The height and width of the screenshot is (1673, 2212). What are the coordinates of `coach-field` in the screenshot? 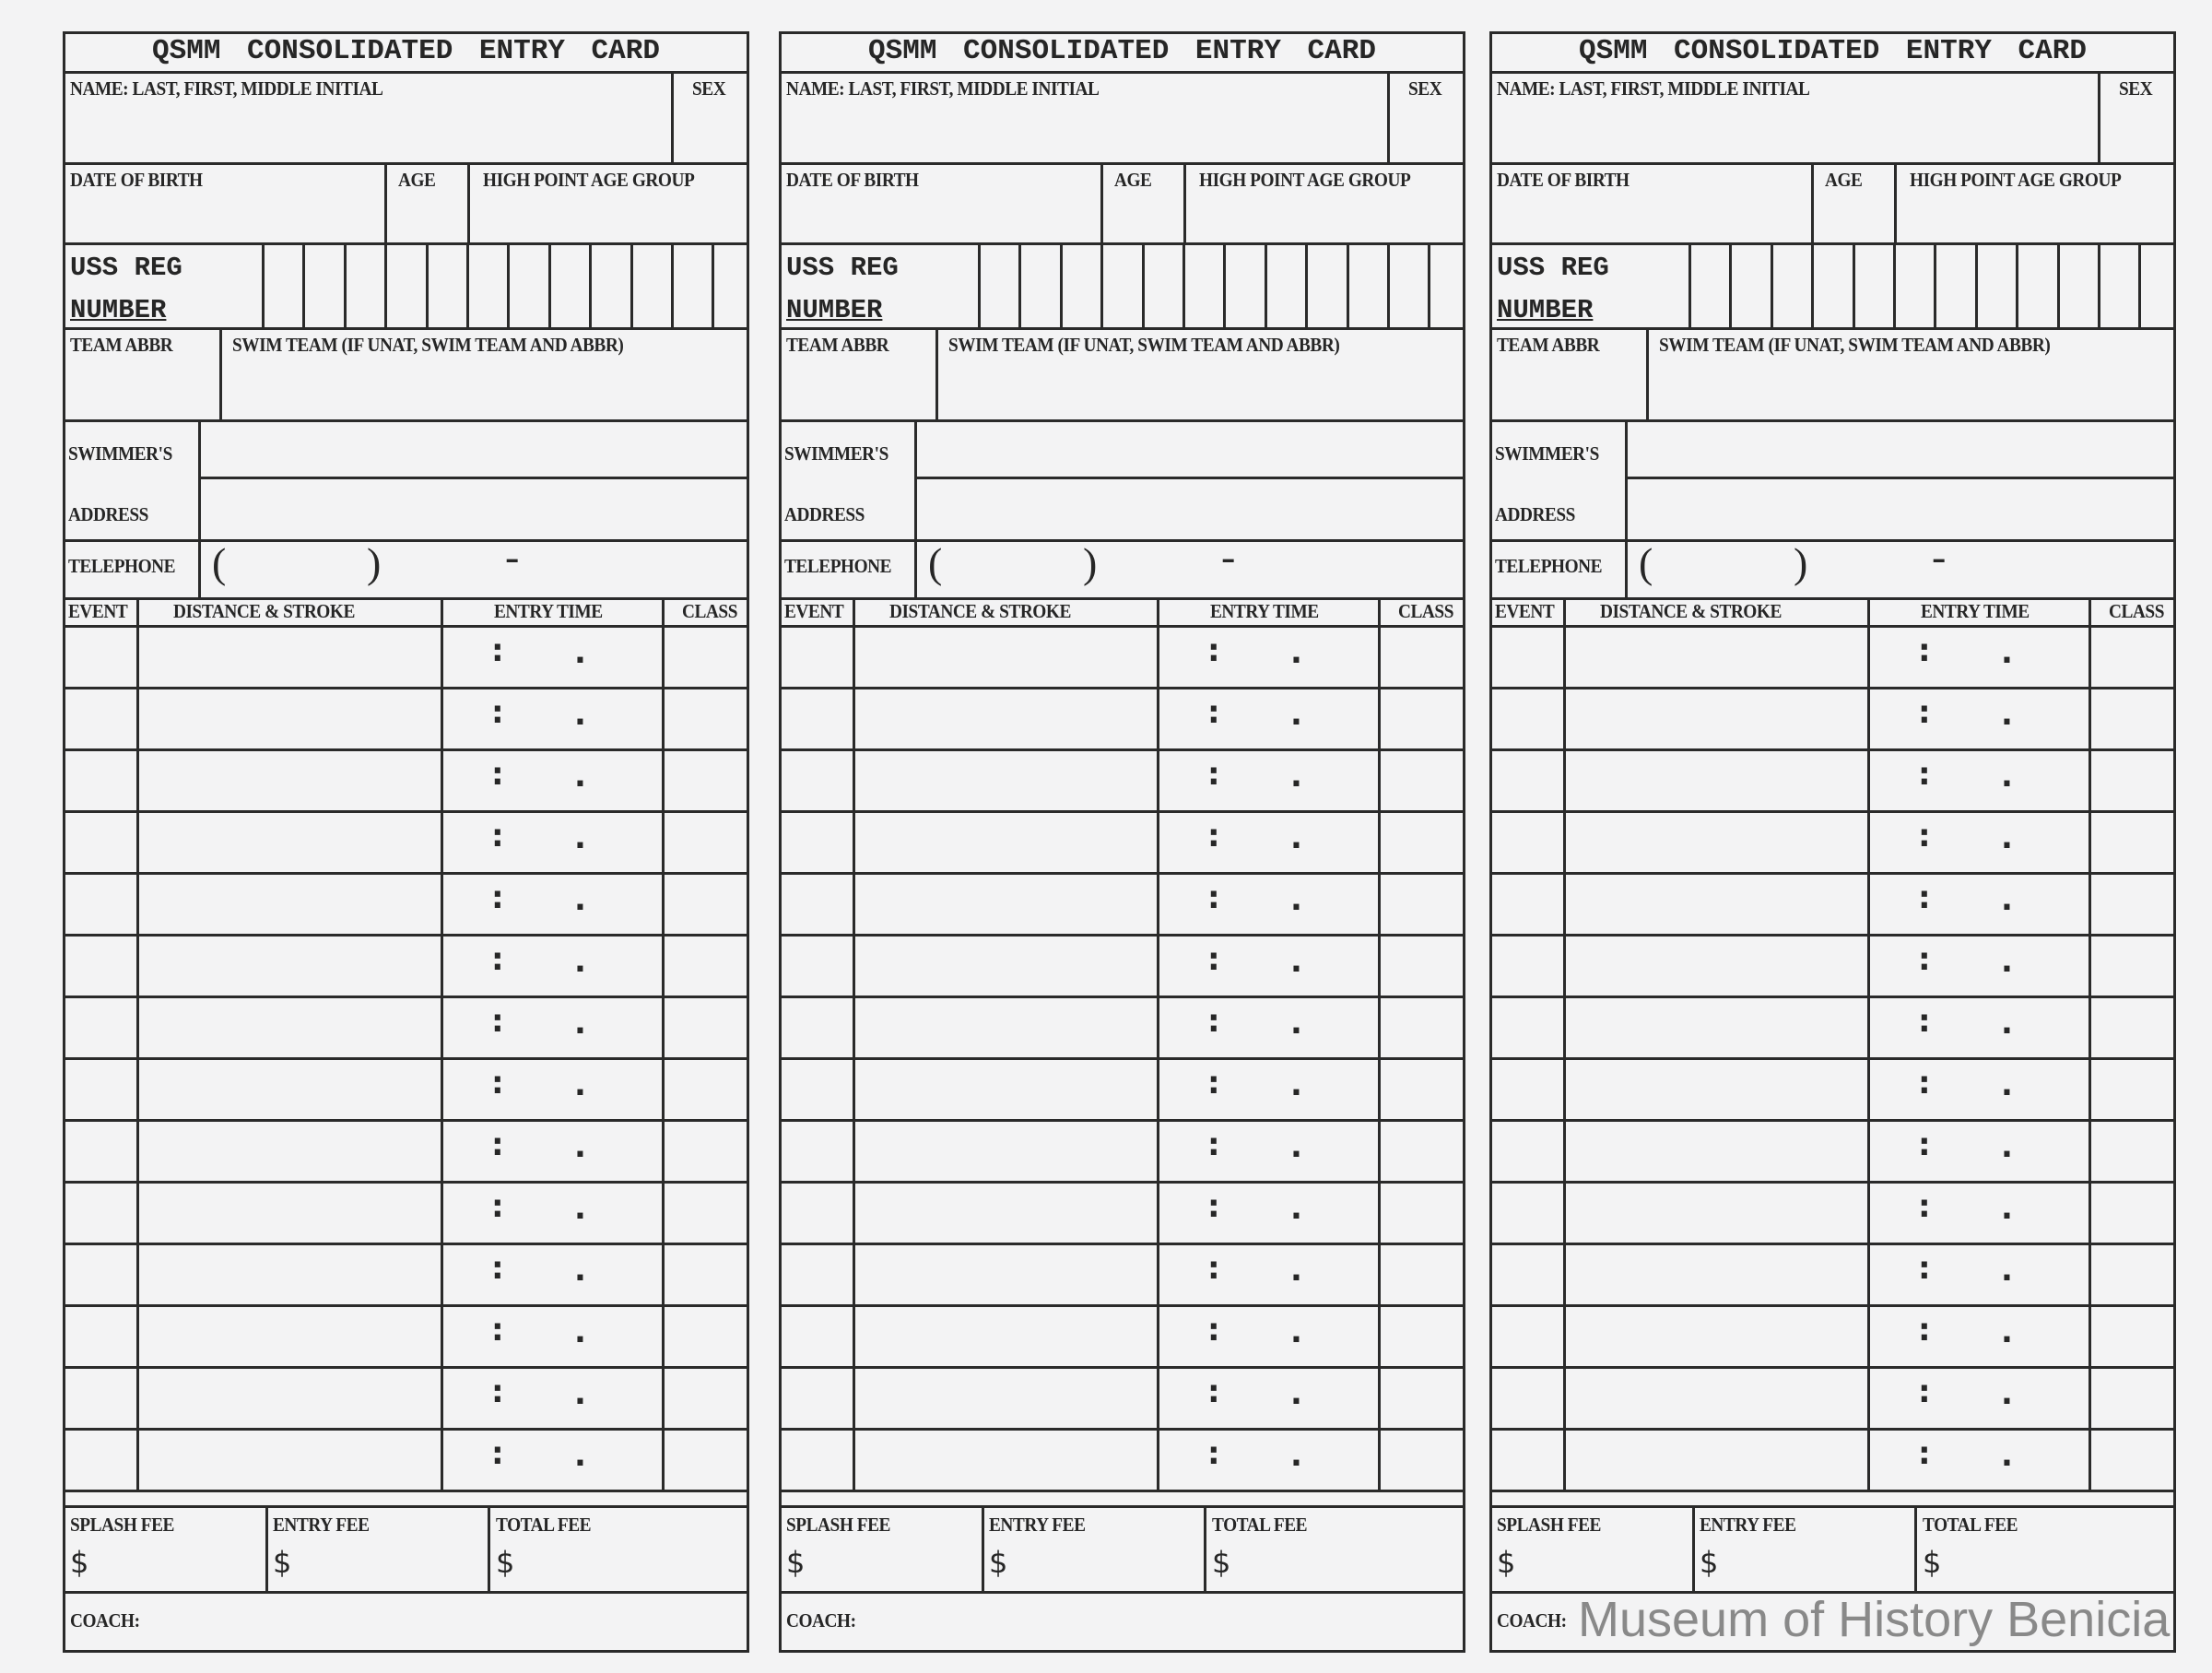 It's located at (1166, 1621).